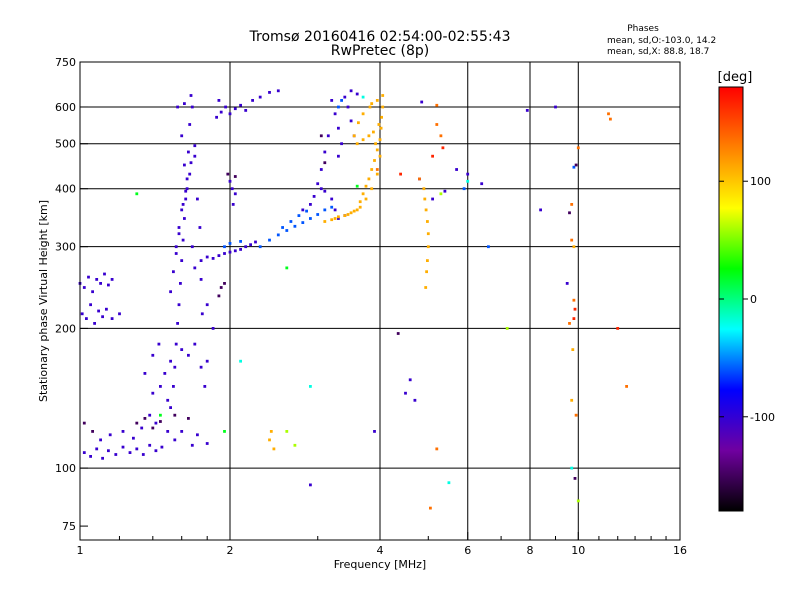  I want to click on colorbar-ticks: 100 0 -100, so click(747, 299).